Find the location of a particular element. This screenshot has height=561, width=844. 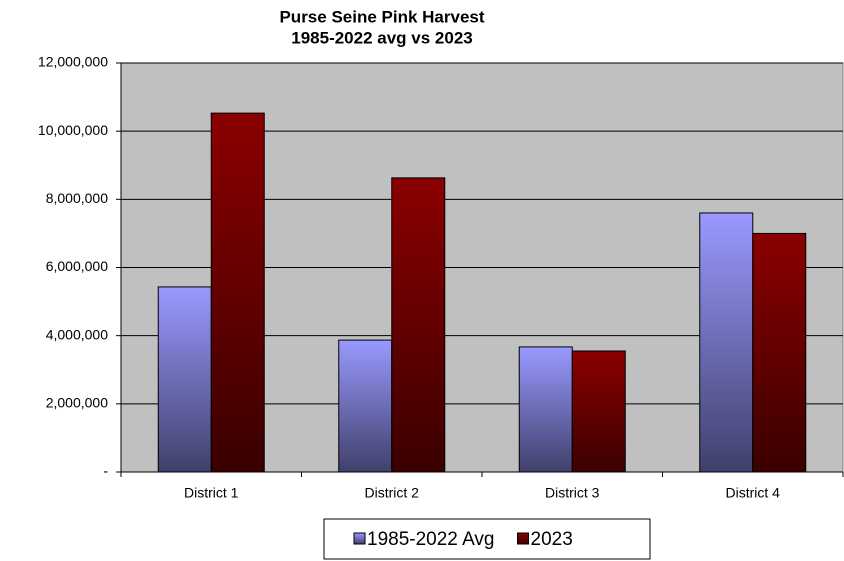

chart-title: Purse Seine Pink Harvest is located at coordinates (381, 16).